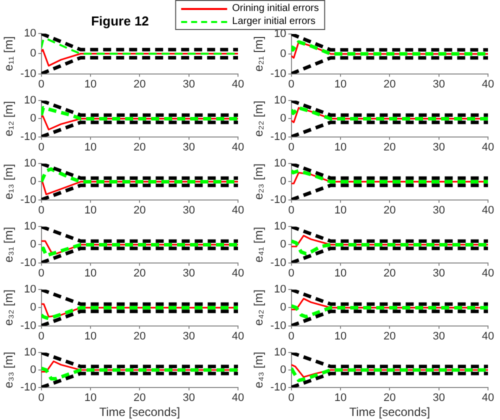  I want to click on chart-title: Figure 12, so click(120, 20).